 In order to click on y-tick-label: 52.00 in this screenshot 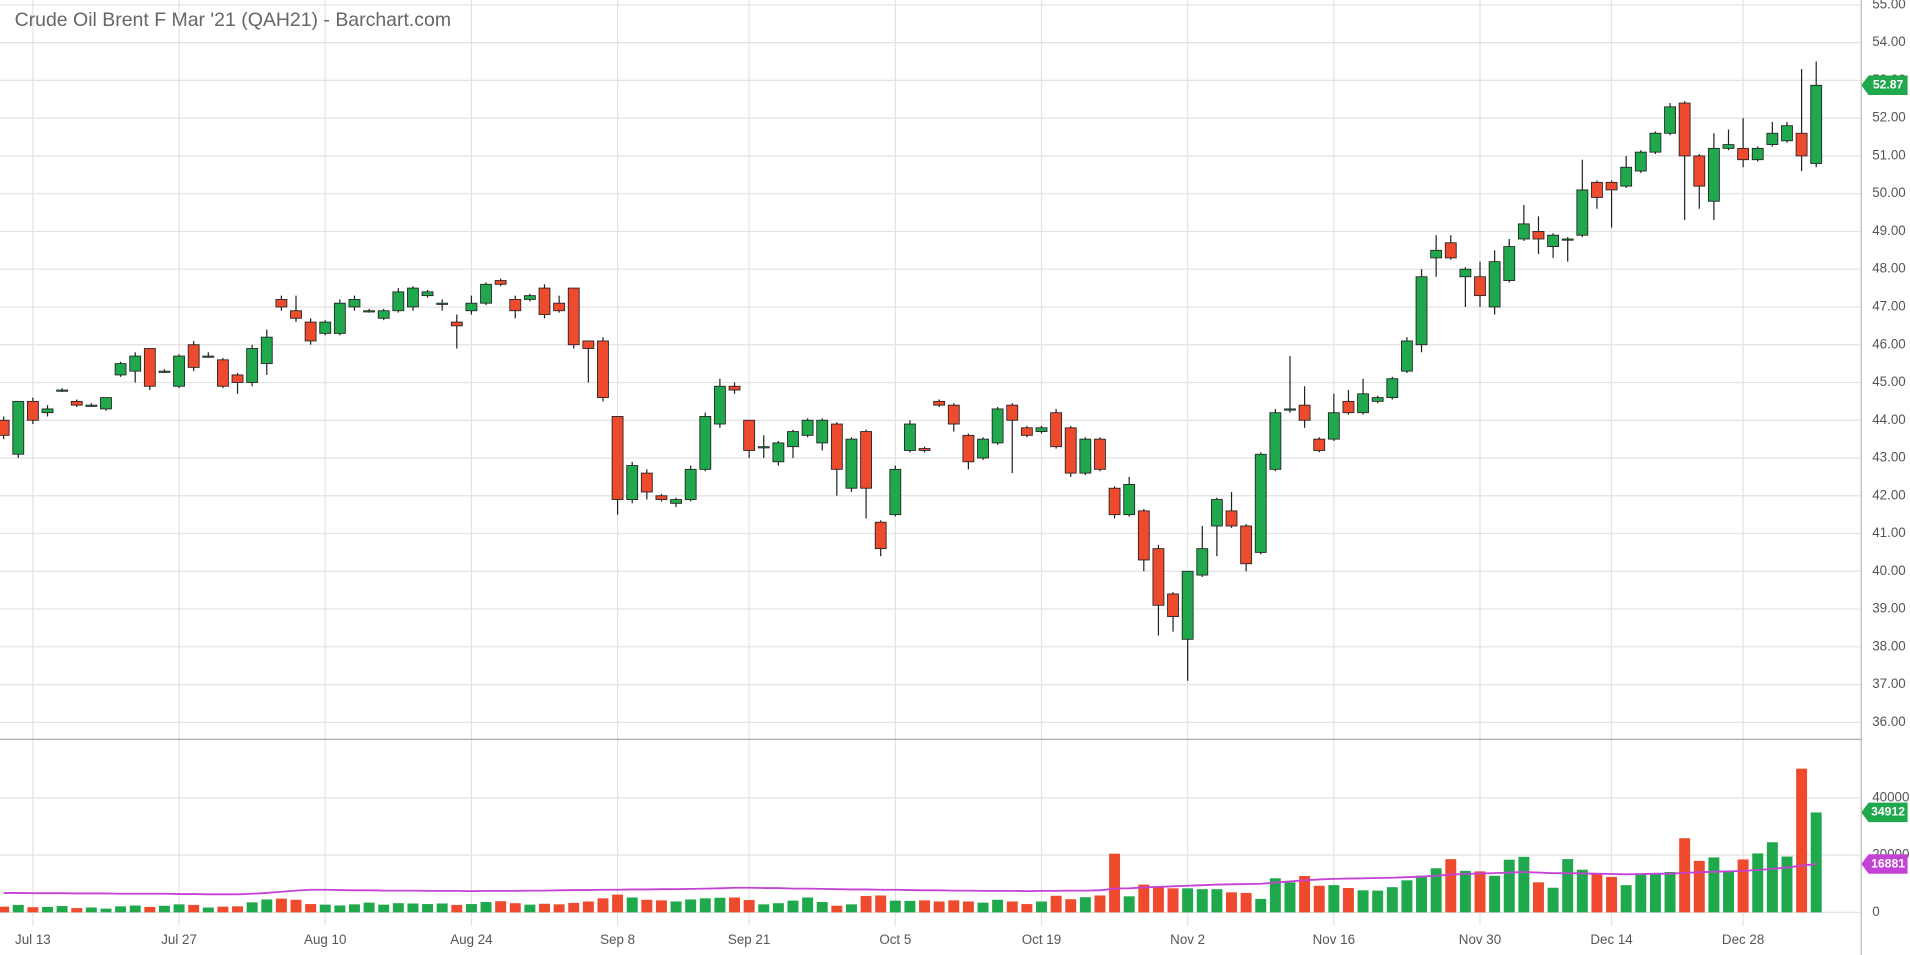, I will do `click(1888, 117)`.